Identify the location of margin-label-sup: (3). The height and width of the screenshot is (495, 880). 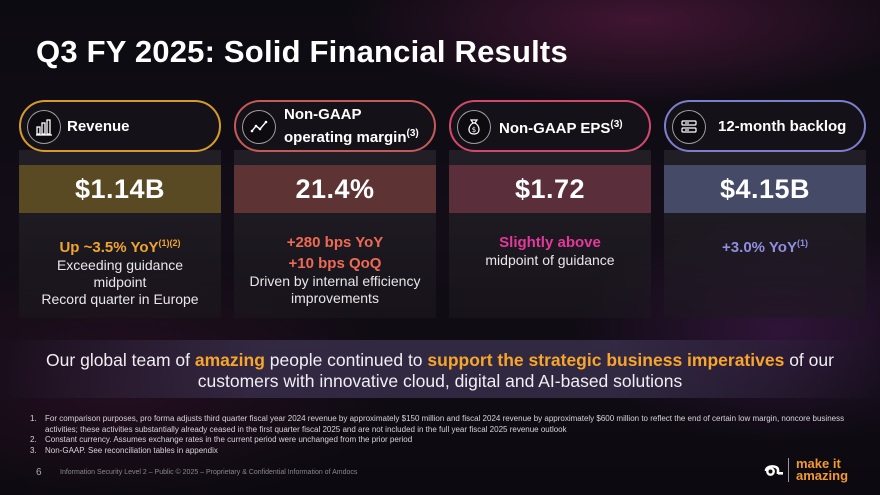
(412, 133).